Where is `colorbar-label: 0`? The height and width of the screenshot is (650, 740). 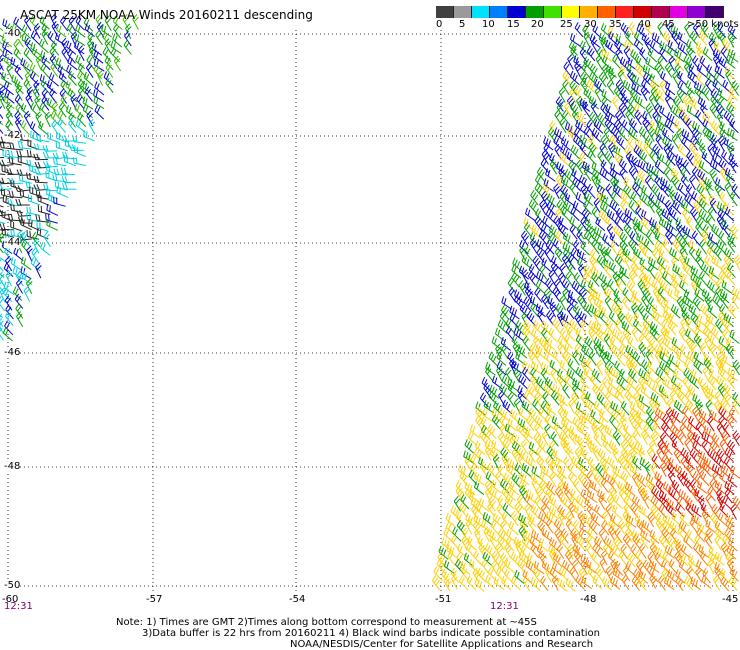 colorbar-label: 0 is located at coordinates (439, 24).